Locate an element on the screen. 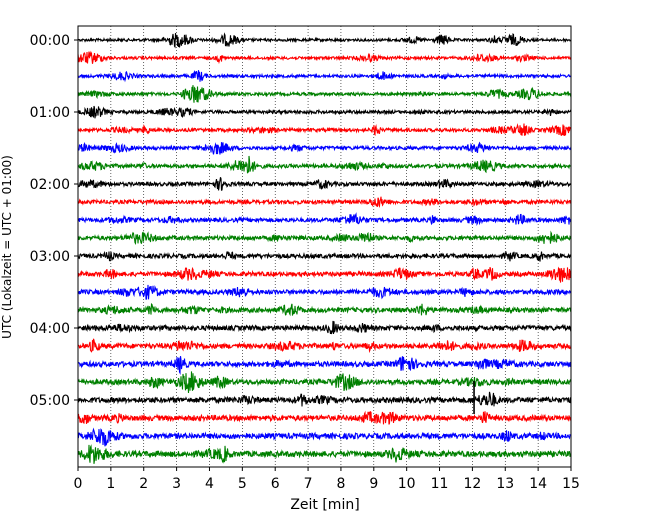  y-tick-label: 01:00 is located at coordinates (50, 113).